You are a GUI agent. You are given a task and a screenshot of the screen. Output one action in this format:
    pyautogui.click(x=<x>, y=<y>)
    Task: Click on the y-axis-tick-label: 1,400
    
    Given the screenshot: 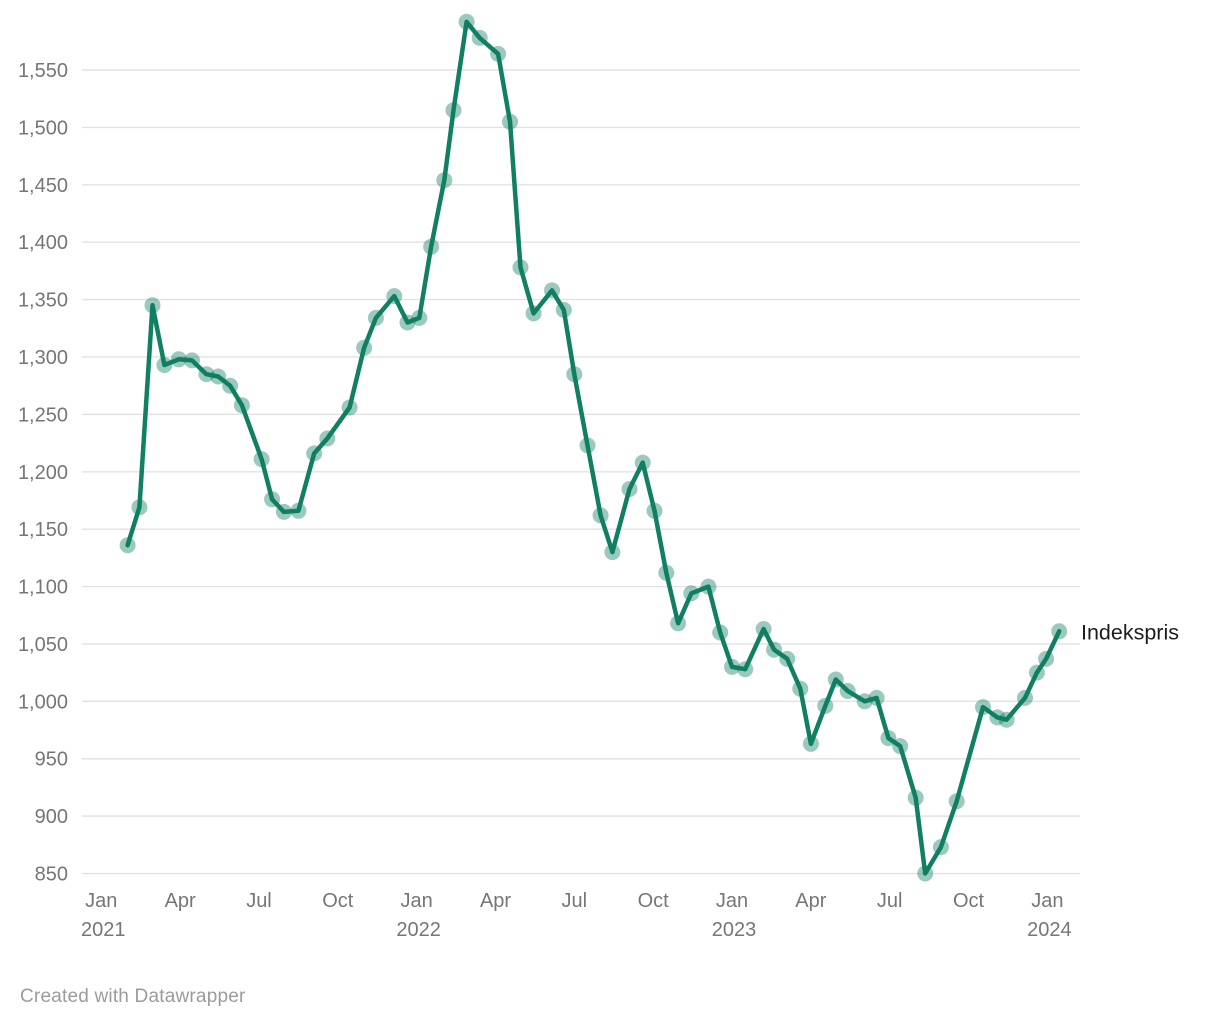 What is the action you would take?
    pyautogui.click(x=43, y=243)
    